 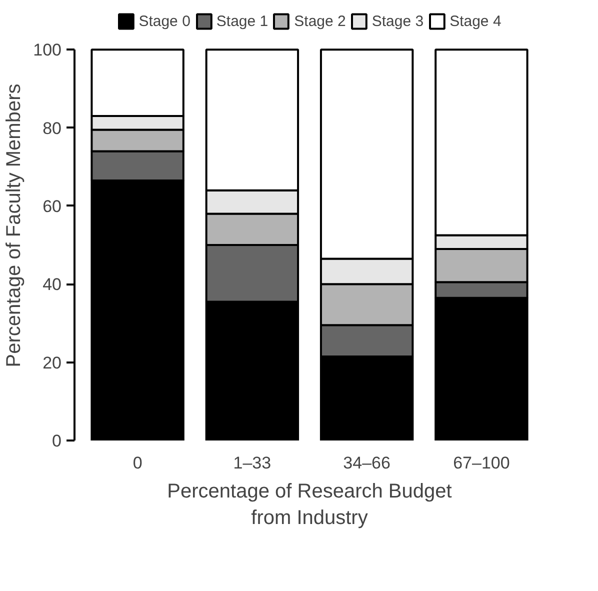 I want to click on legend-label: Stage 3, so click(x=398, y=21).